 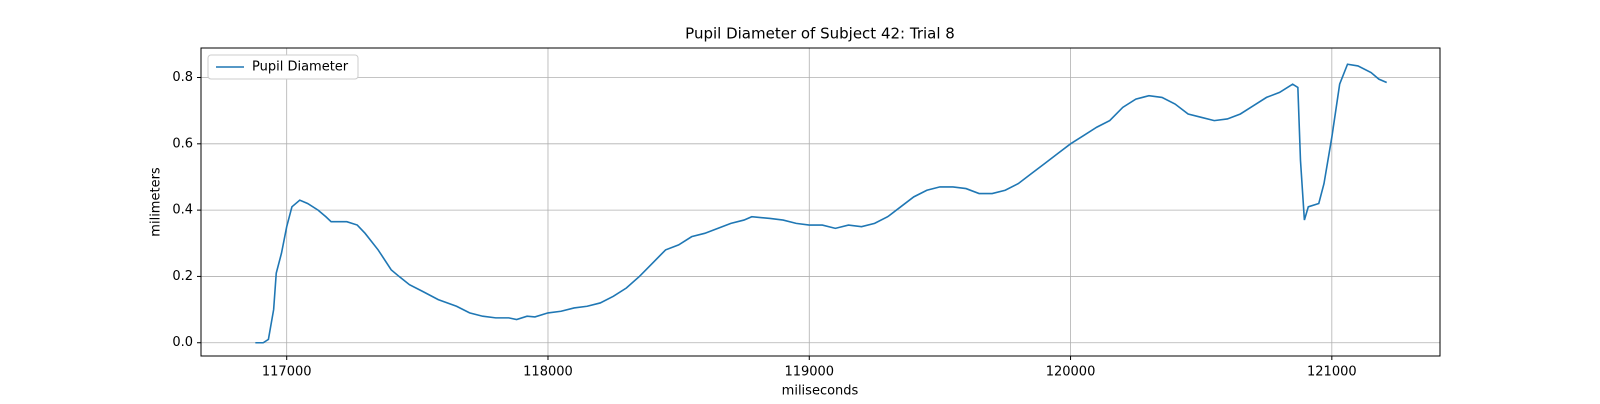 What do you see at coordinates (287, 372) in the screenshot?
I see `x-tick-label: 117000` at bounding box center [287, 372].